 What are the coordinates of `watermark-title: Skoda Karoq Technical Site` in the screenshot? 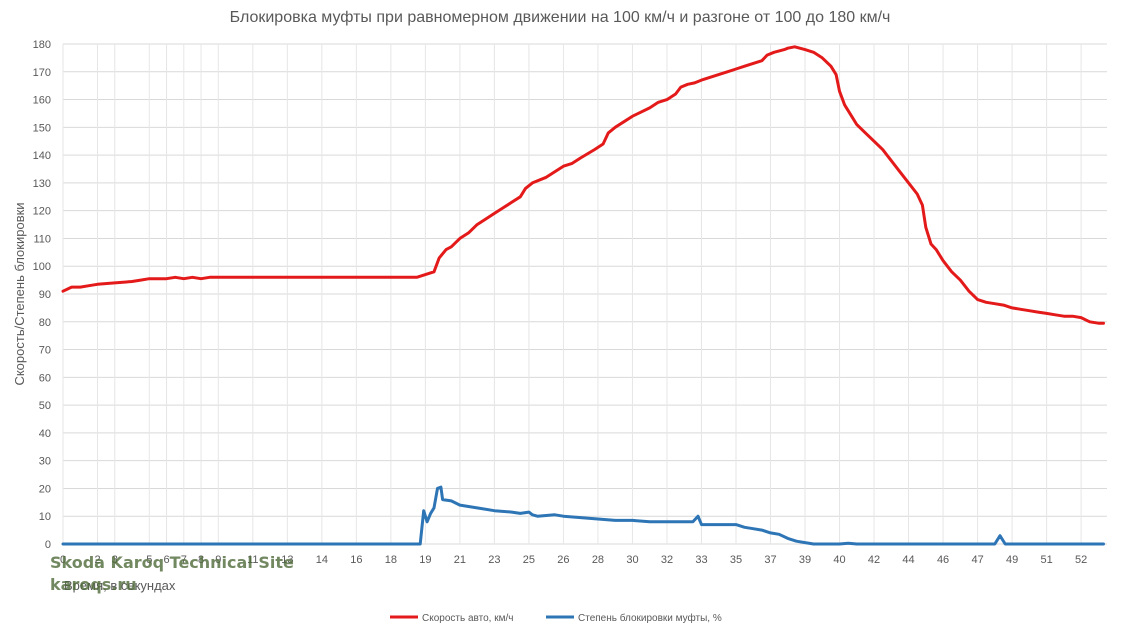 It's located at (172, 562).